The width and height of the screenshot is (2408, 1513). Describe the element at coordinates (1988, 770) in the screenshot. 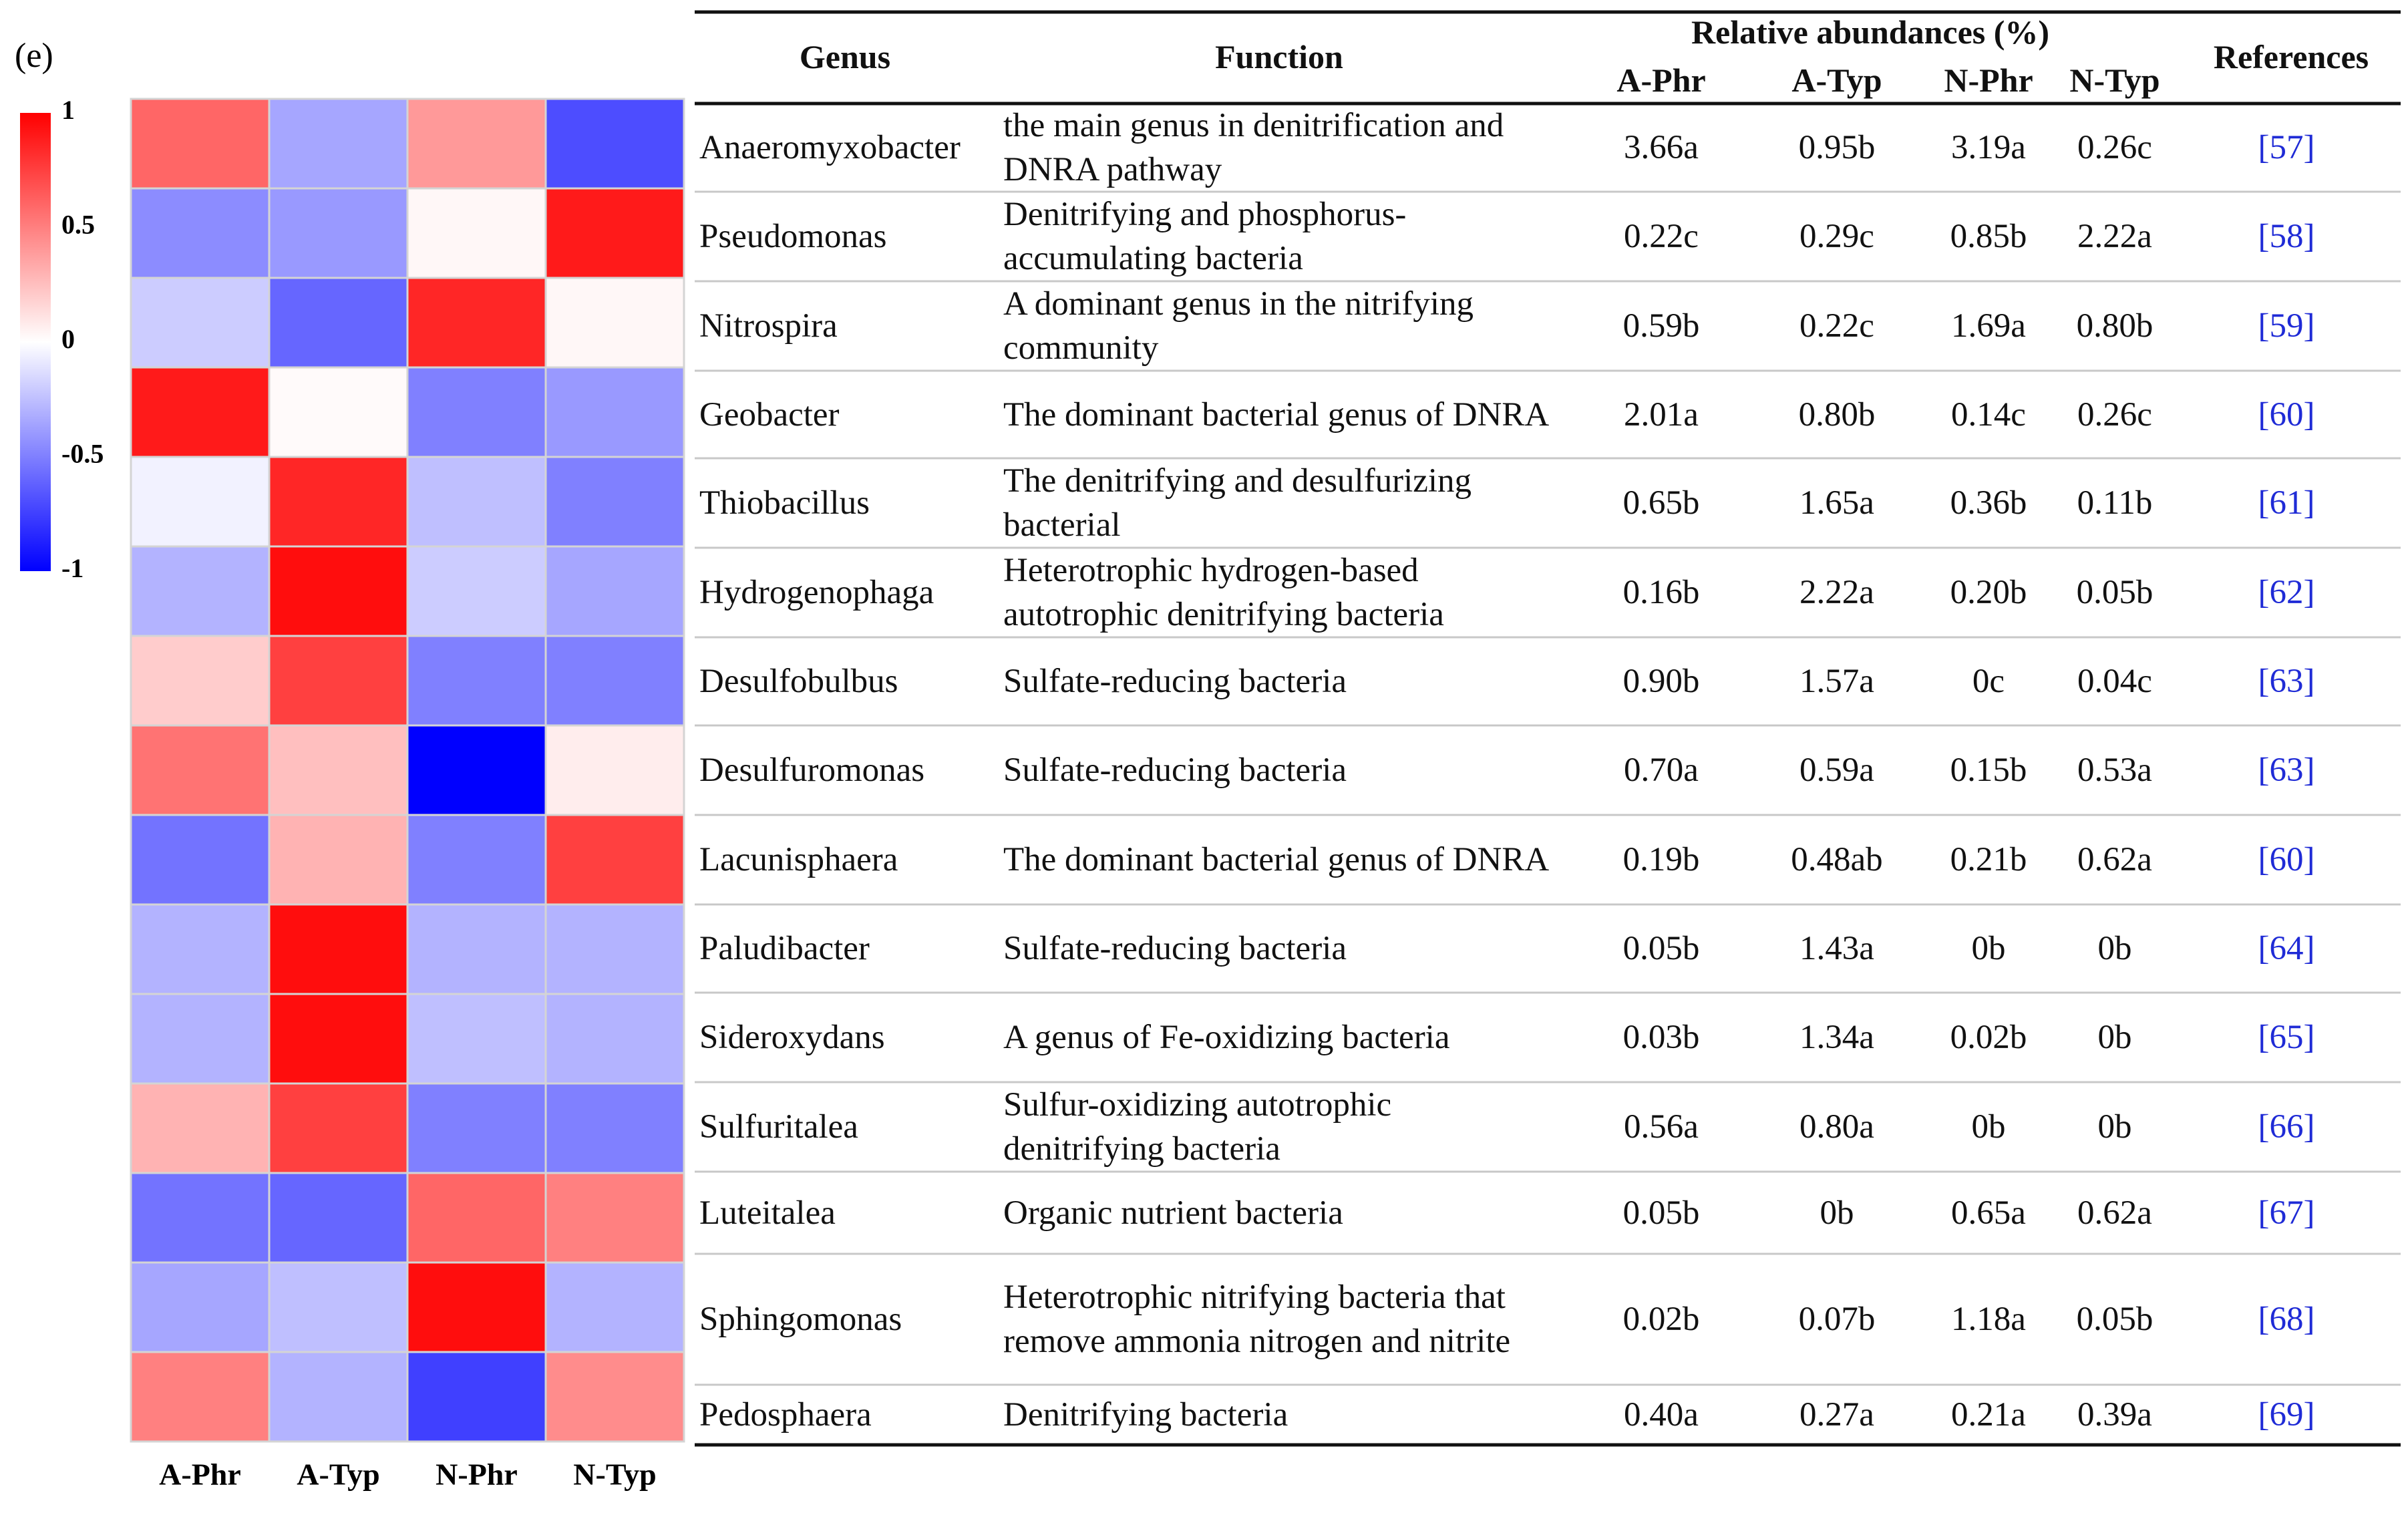

I see `abundance: 0.15b` at that location.